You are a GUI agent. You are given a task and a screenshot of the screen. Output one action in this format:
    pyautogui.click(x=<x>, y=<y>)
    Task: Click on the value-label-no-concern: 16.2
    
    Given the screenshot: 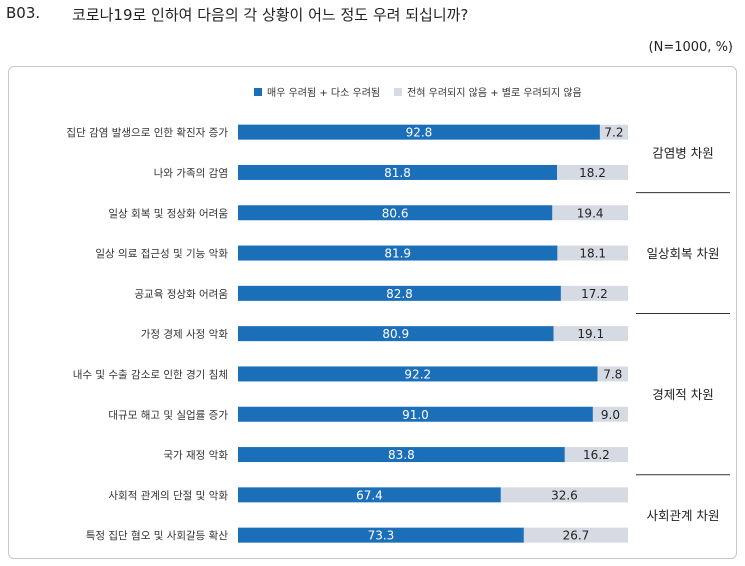 What is the action you would take?
    pyautogui.click(x=596, y=455)
    